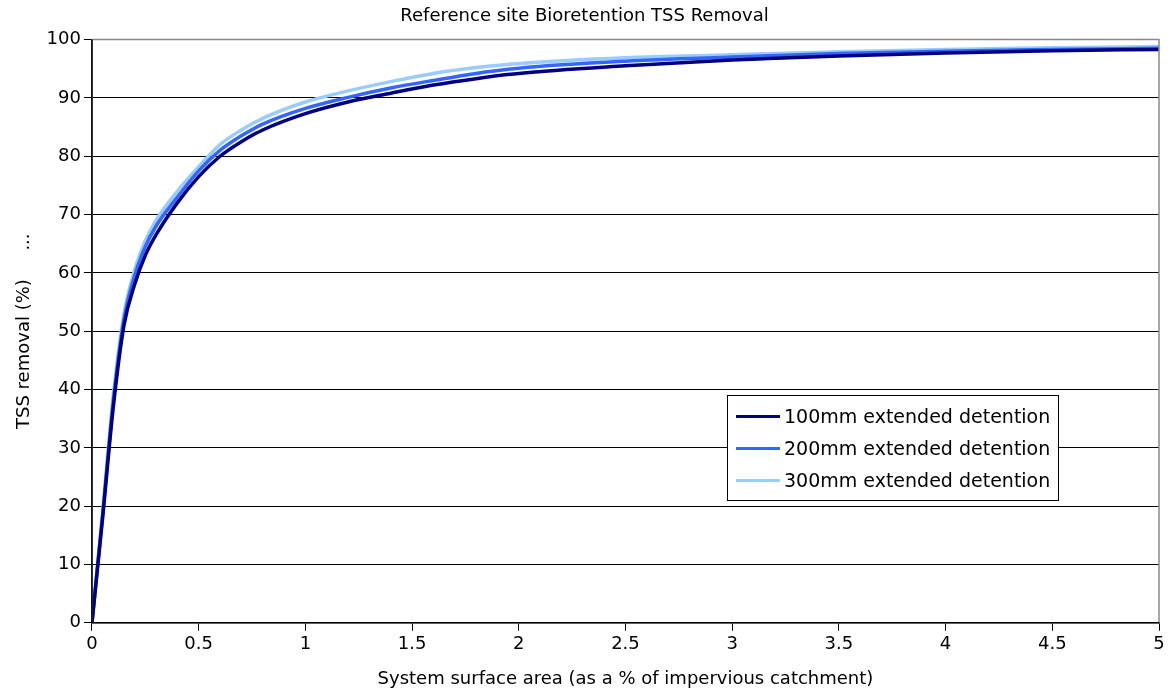 This screenshot has width=1171, height=698. Describe the element at coordinates (69, 446) in the screenshot. I see `y-tick-label: 30` at that location.